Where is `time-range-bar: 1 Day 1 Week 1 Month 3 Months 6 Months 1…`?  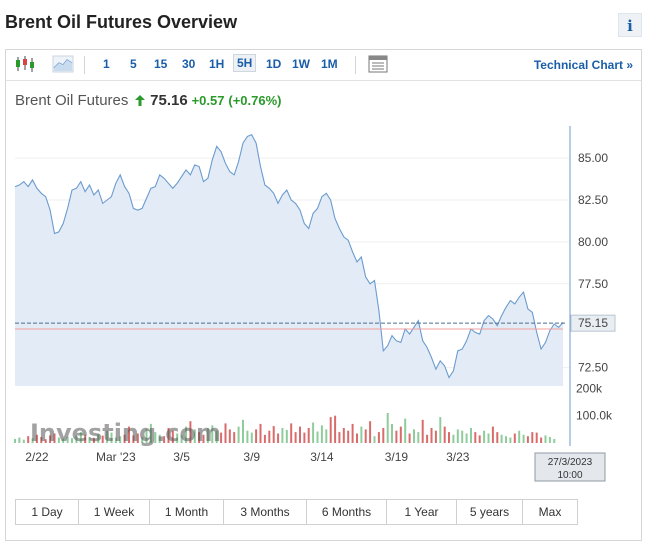 time-range-bar: 1 Day 1 Week 1 Month 3 Months 6 Months 1… is located at coordinates (296, 512).